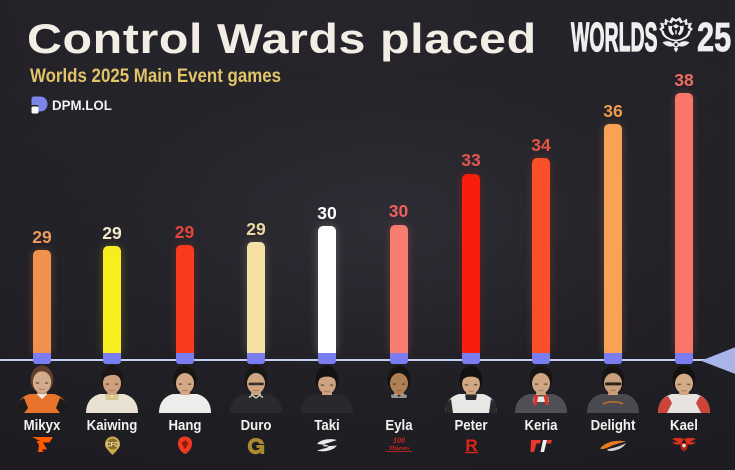 The width and height of the screenshot is (735, 470). What do you see at coordinates (112, 445) in the screenshot?
I see `svg-text: CFO` at bounding box center [112, 445].